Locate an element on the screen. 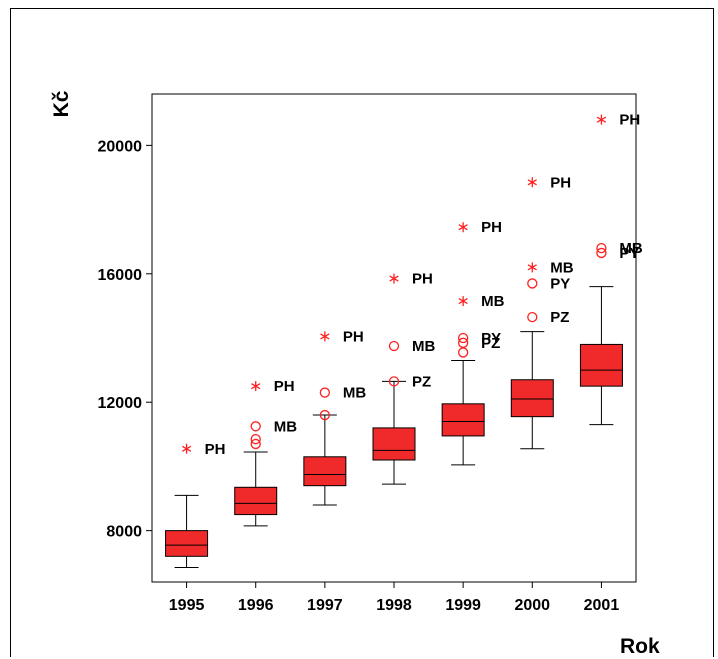 This screenshot has height=659, width=718. box-1997 is located at coordinates (325, 471).